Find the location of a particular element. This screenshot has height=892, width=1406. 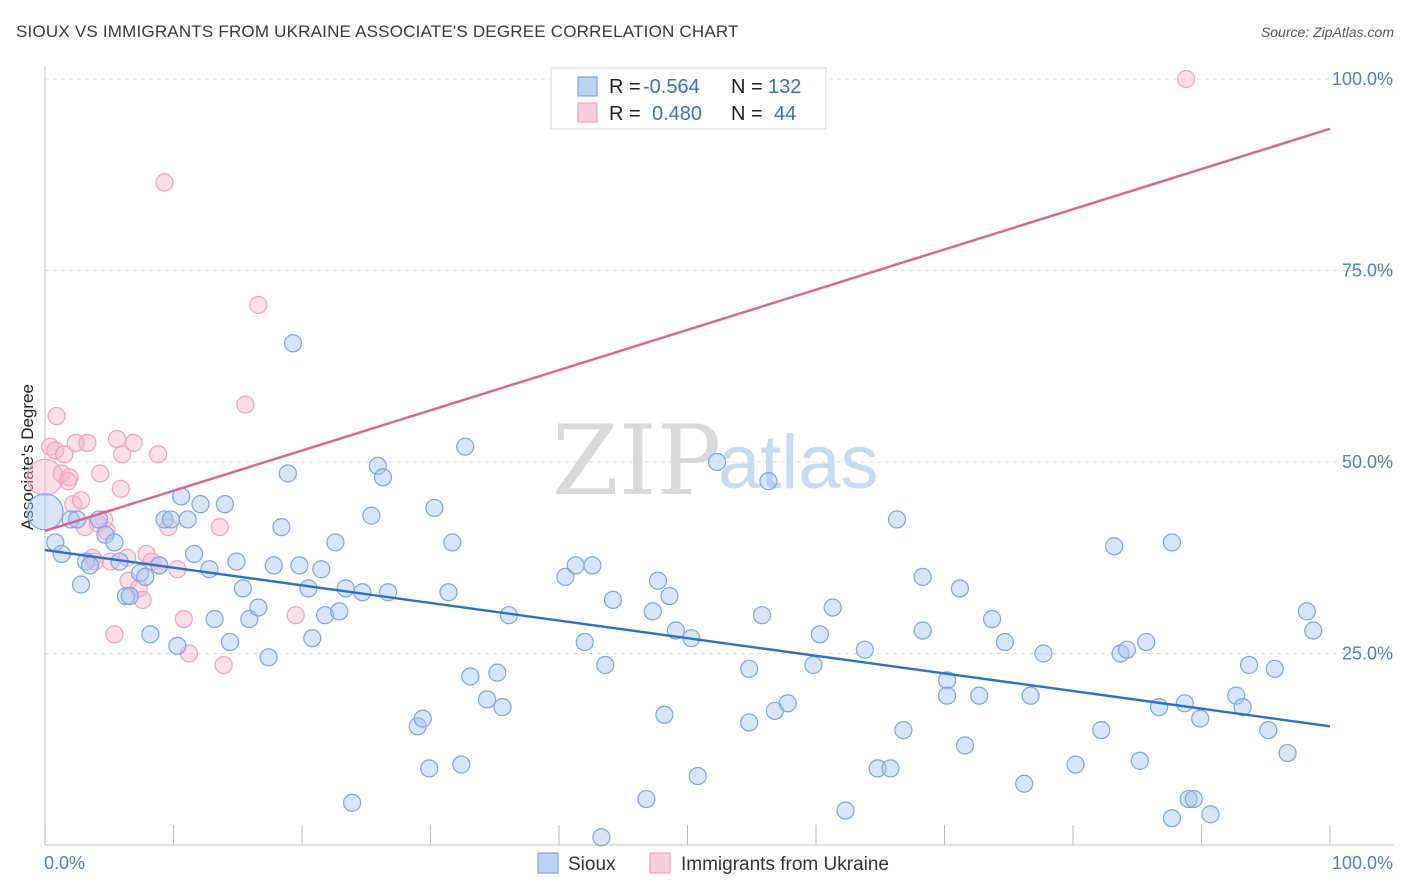

legend-swatch-ukraine is located at coordinates (587, 112).